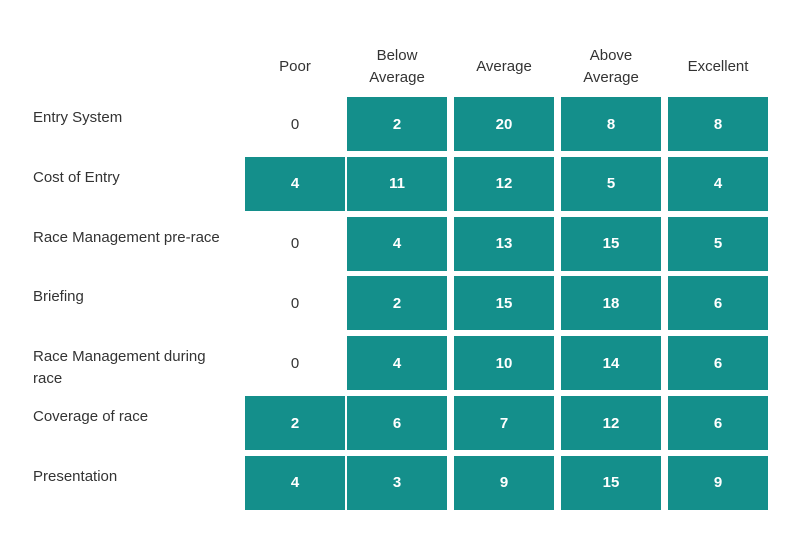 This screenshot has width=800, height=538. I want to click on cell-r2-c0: 0, so click(295, 243).